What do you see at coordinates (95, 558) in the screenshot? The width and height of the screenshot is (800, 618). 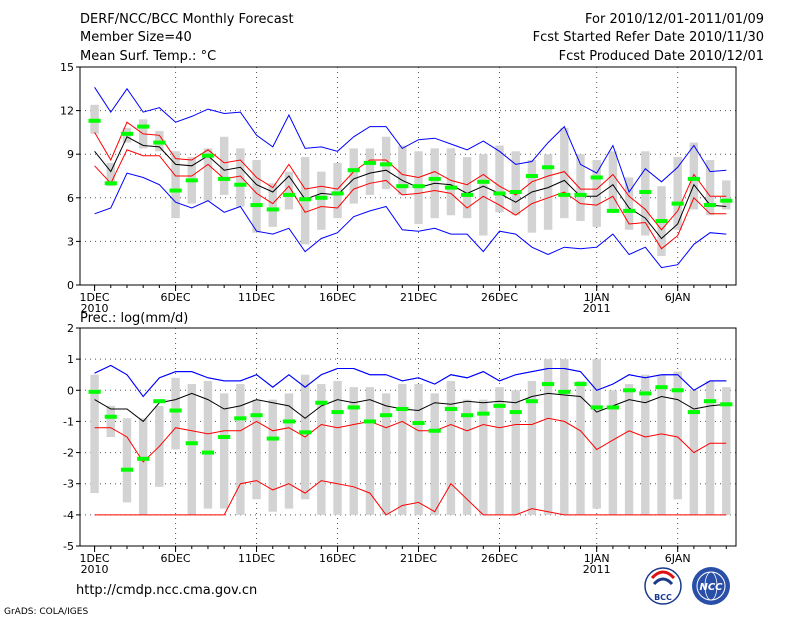 I see `precipitation-xtick-label: 1DEC` at bounding box center [95, 558].